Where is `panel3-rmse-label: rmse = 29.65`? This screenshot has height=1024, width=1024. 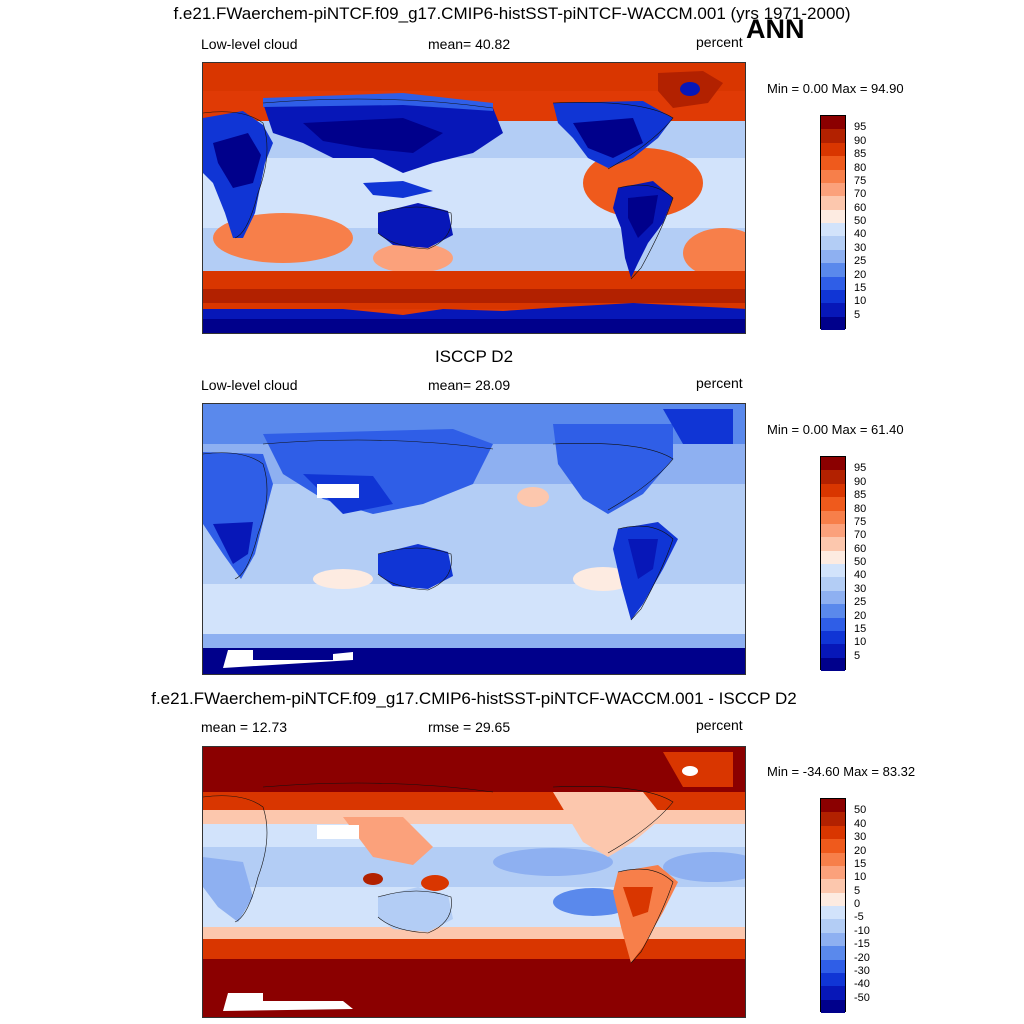
panel3-rmse-label: rmse = 29.65 is located at coordinates (469, 727).